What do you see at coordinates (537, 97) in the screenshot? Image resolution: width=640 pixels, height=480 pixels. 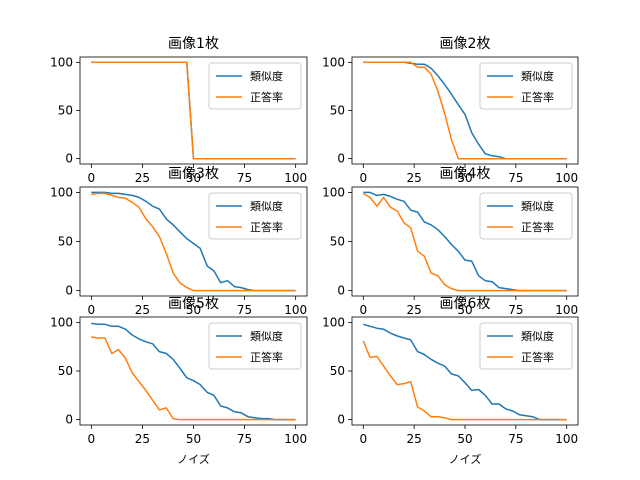 I see `panel-2-legend-label-2: 正答率` at bounding box center [537, 97].